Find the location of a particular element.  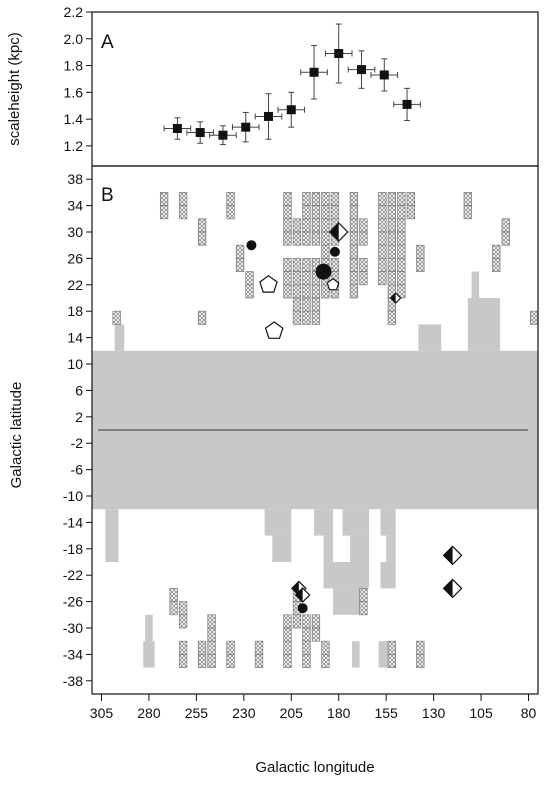

y-tick-label: 26 is located at coordinates (75, 258).